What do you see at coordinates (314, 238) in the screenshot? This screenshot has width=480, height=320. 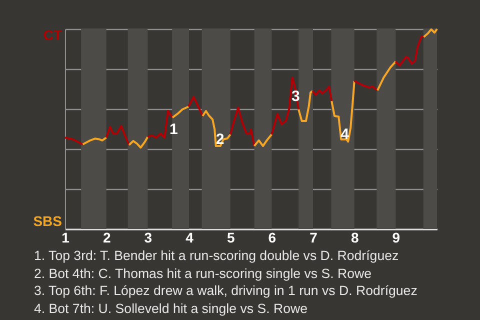 I see `x-tick-label: 7` at bounding box center [314, 238].